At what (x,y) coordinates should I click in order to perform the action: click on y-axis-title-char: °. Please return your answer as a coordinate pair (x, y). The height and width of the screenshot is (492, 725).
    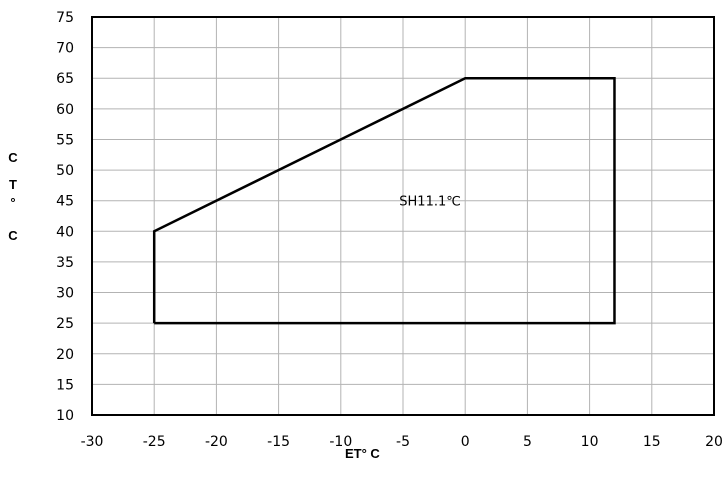
    Looking at the image, I should click on (12, 202).